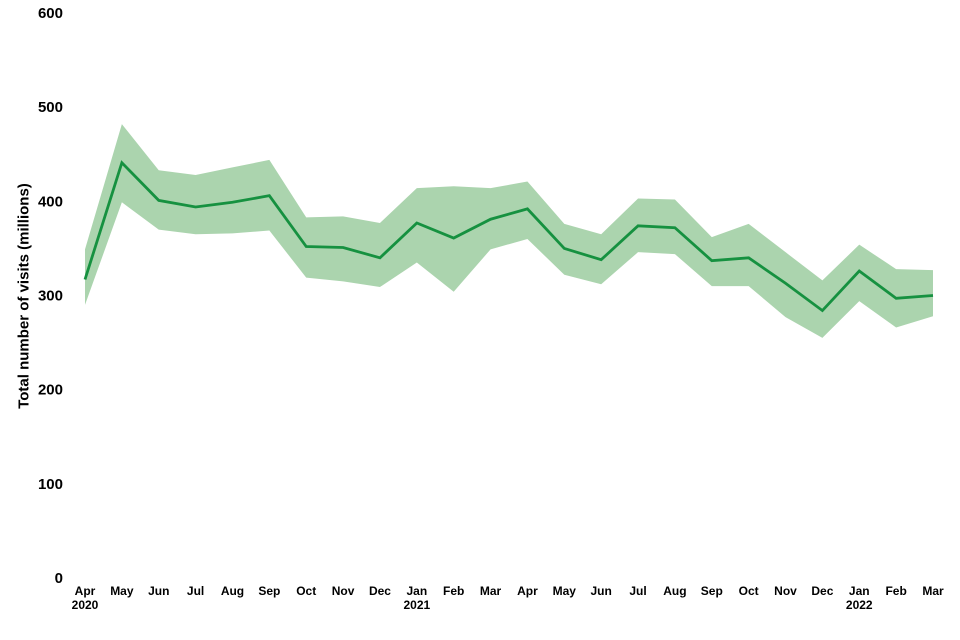 The image size is (960, 640). What do you see at coordinates (85, 605) in the screenshot?
I see `x-year-label: 2020` at bounding box center [85, 605].